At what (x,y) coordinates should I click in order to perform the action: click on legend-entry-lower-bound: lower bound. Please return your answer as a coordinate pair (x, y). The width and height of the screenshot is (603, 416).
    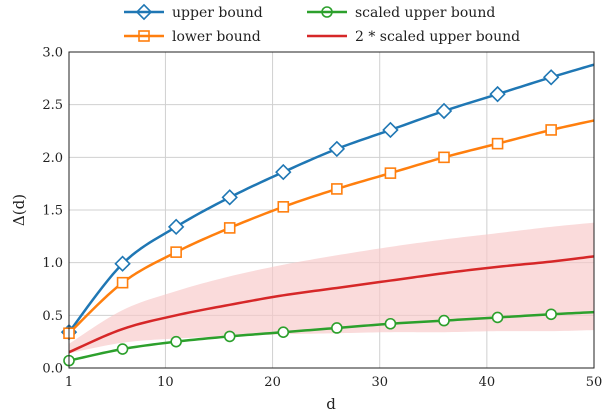
    Looking at the image, I should click on (192, 37).